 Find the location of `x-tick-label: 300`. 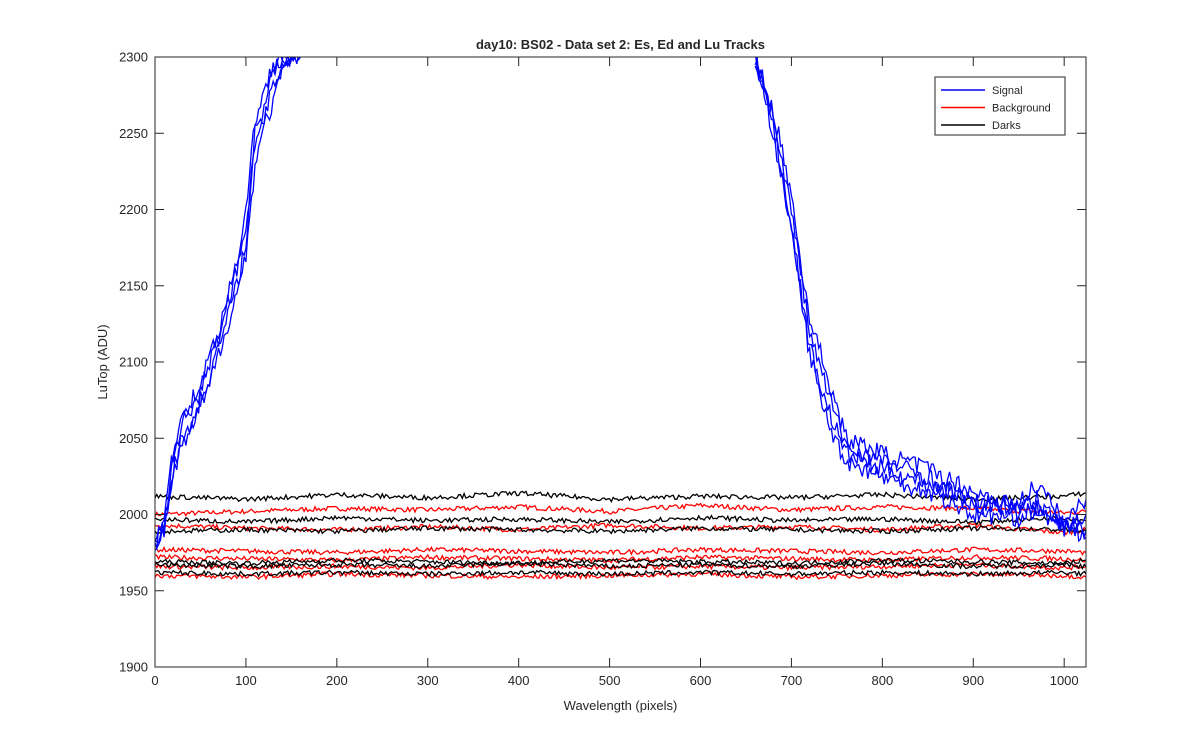

x-tick-label: 300 is located at coordinates (428, 680).